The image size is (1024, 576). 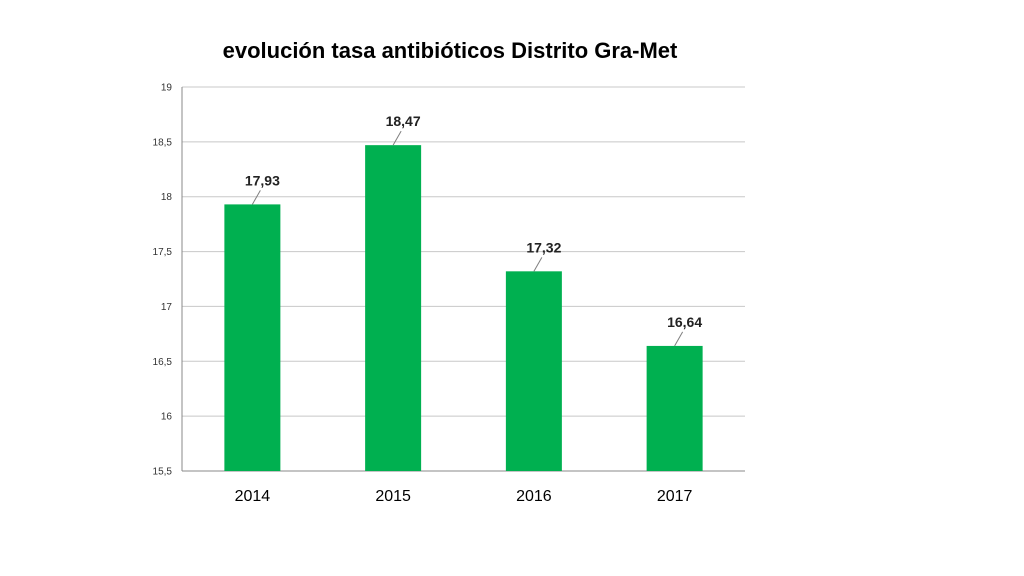 What do you see at coordinates (163, 280) in the screenshot?
I see `y-axis-tick-labels: 15,5 16 16,5 17 17,5 18 18,5 19` at bounding box center [163, 280].